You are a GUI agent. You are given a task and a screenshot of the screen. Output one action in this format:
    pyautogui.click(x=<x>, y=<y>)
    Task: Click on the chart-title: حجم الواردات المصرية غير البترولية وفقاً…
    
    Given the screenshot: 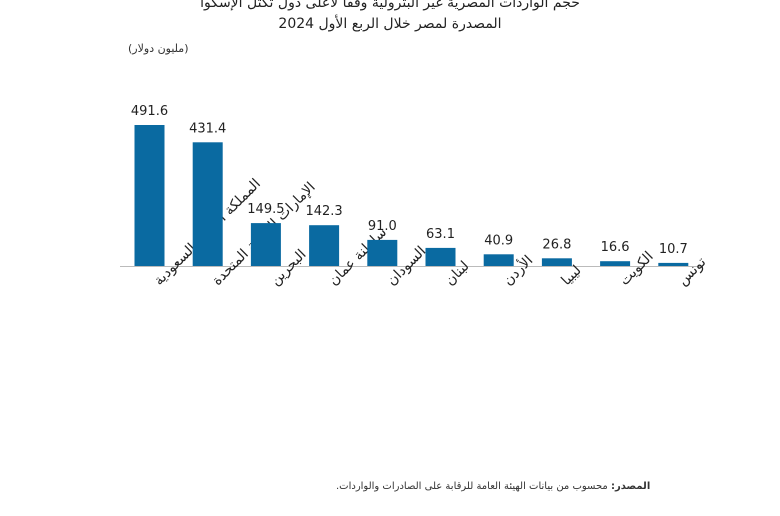 What is the action you would take?
    pyautogui.click(x=390, y=5)
    